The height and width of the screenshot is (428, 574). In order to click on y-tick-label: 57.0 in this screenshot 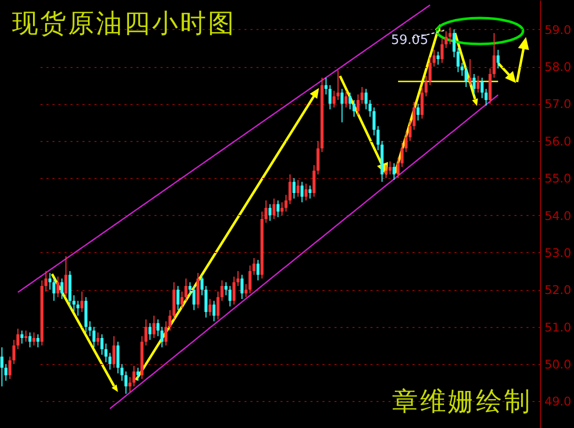, I will do `click(558, 104)`.